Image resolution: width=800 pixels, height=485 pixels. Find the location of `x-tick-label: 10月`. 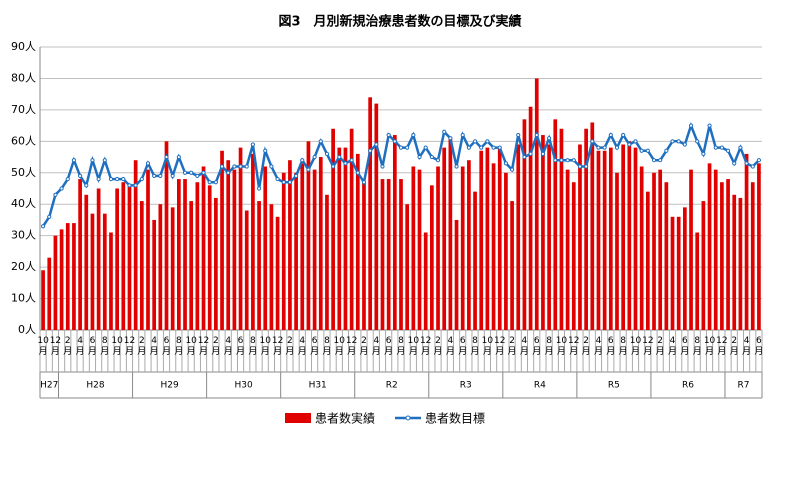

x-tick-label: 10月 is located at coordinates (413, 346).